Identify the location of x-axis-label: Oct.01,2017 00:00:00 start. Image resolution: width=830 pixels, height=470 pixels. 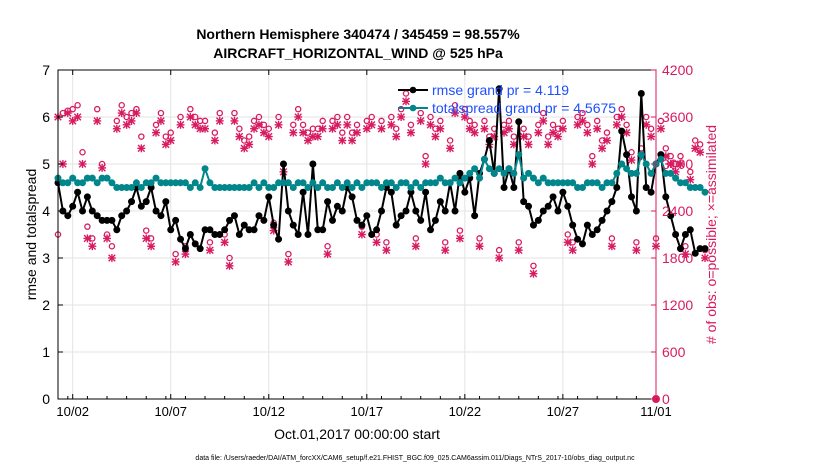
(357, 434).